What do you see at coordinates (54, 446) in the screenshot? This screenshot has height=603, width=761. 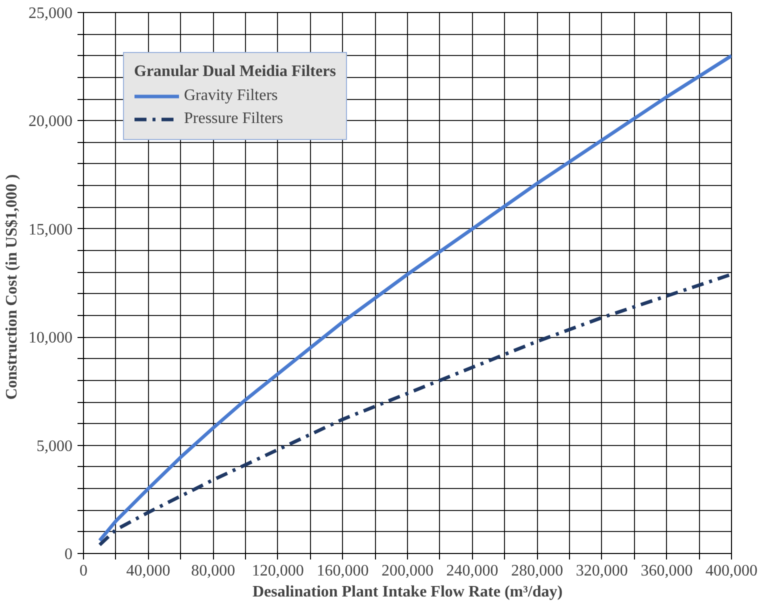 I see `y-tick-label: 5,000` at bounding box center [54, 446].